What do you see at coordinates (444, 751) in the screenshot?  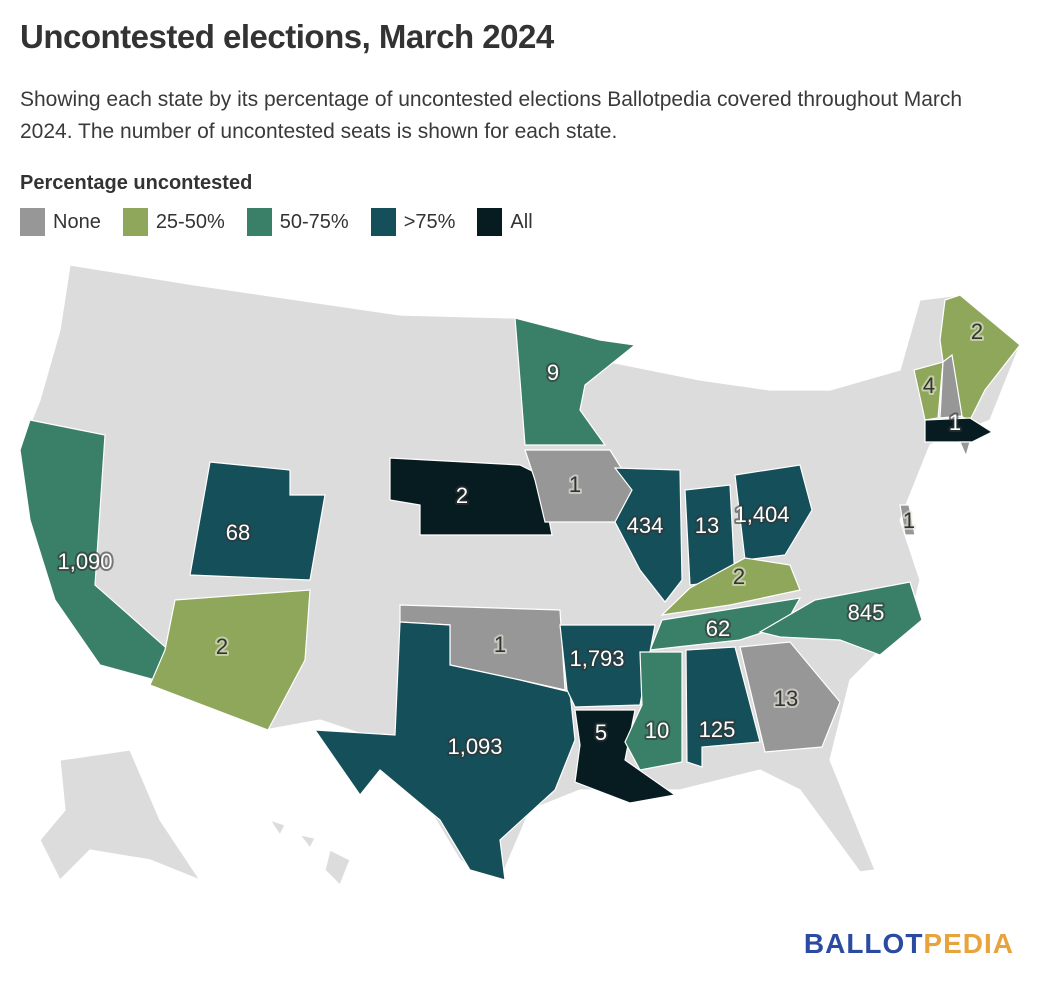 I see `state-tx` at bounding box center [444, 751].